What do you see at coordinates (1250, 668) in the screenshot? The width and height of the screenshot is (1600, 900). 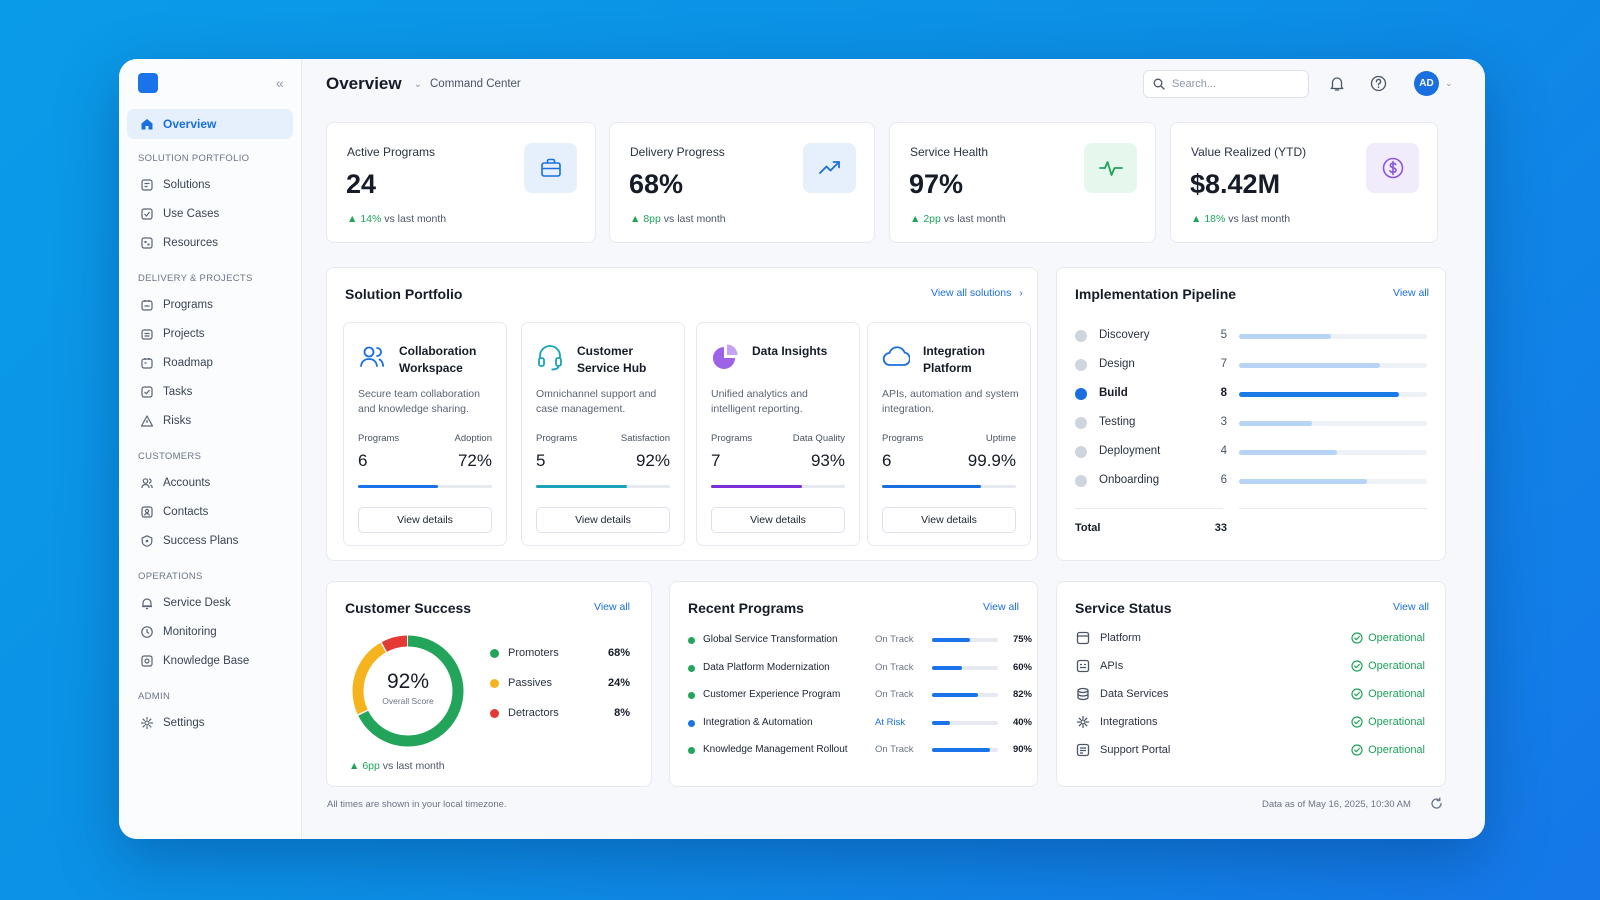 I see `service-row-apis: APIs Operational` at bounding box center [1250, 668].